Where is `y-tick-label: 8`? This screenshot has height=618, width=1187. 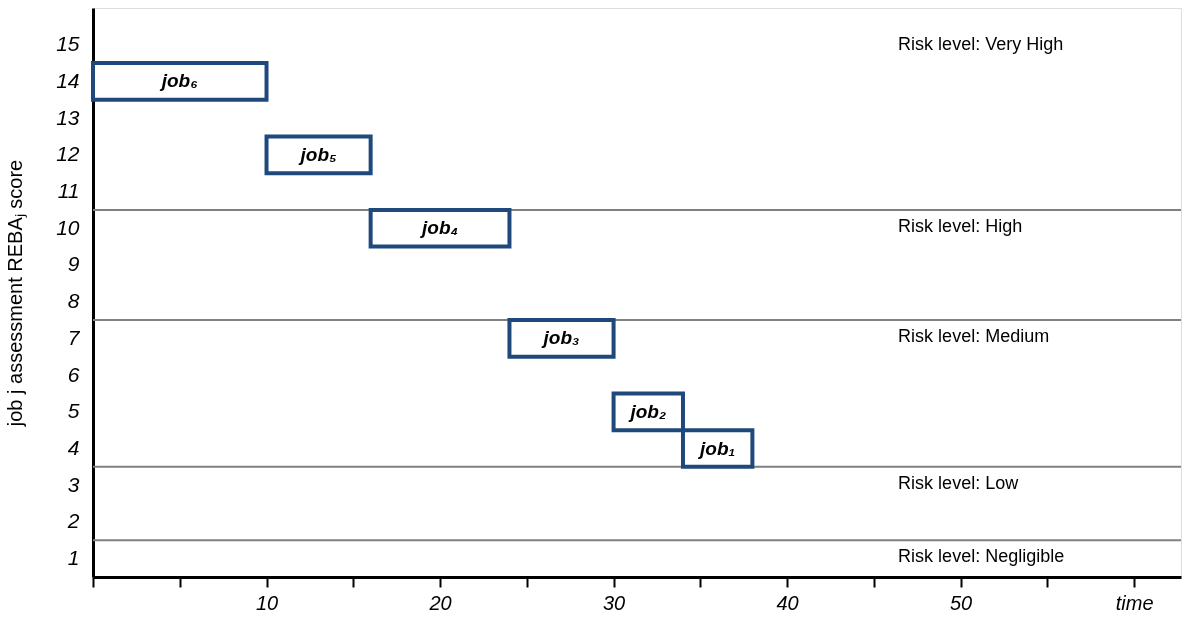 y-tick-label: 8 is located at coordinates (73, 301).